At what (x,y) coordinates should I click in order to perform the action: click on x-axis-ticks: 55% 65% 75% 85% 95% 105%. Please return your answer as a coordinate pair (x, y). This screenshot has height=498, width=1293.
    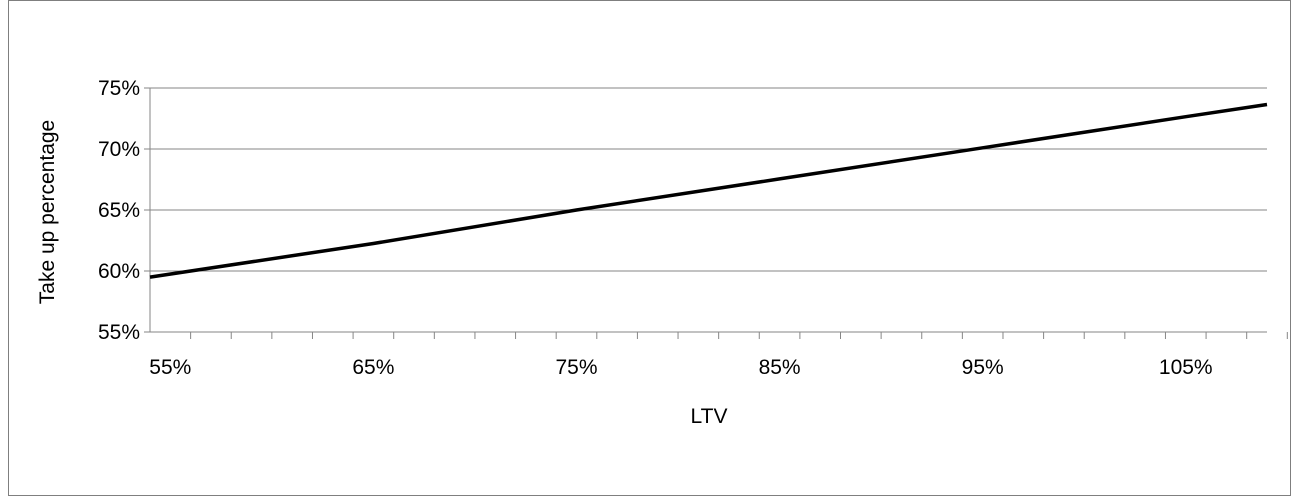
    Looking at the image, I should click on (718, 355).